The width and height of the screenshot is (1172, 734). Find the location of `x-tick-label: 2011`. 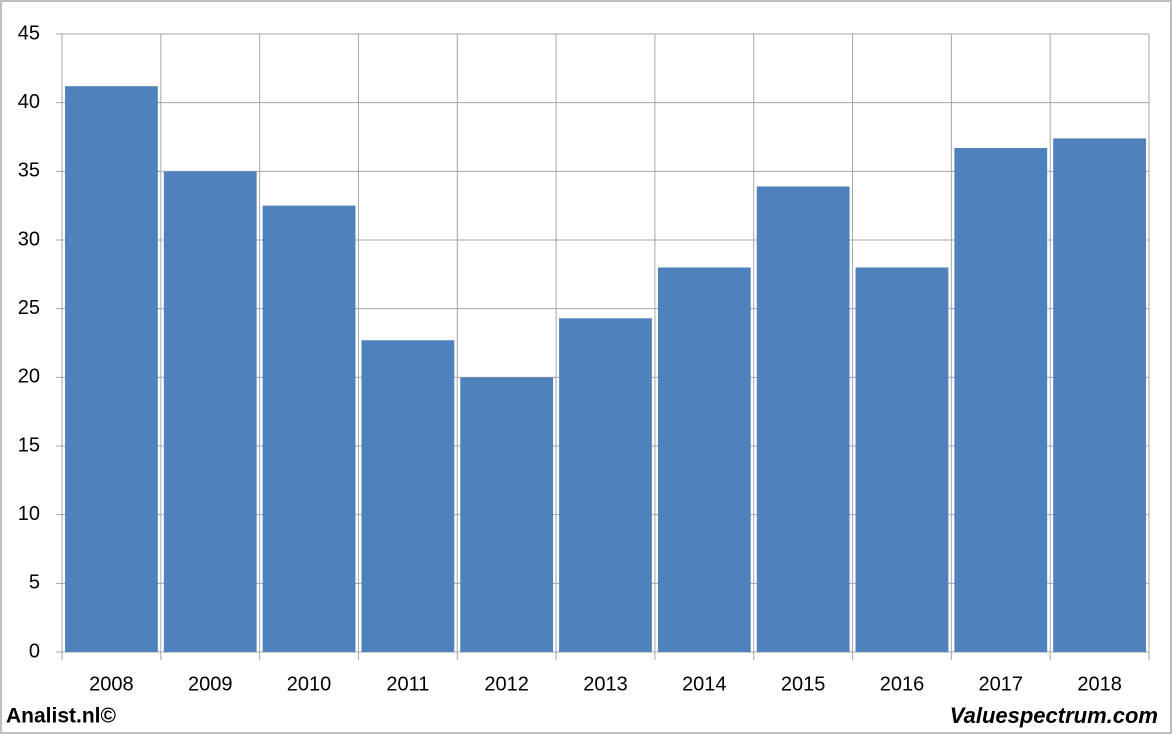

x-tick-label: 2011 is located at coordinates (407, 684).